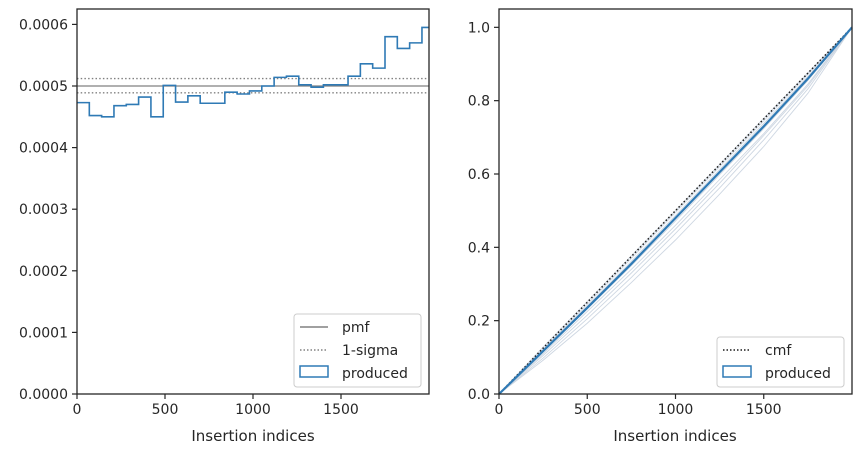 The width and height of the screenshot is (861, 453). Describe the element at coordinates (780, 362) in the screenshot. I see `right-legend: cmf produced` at that location.